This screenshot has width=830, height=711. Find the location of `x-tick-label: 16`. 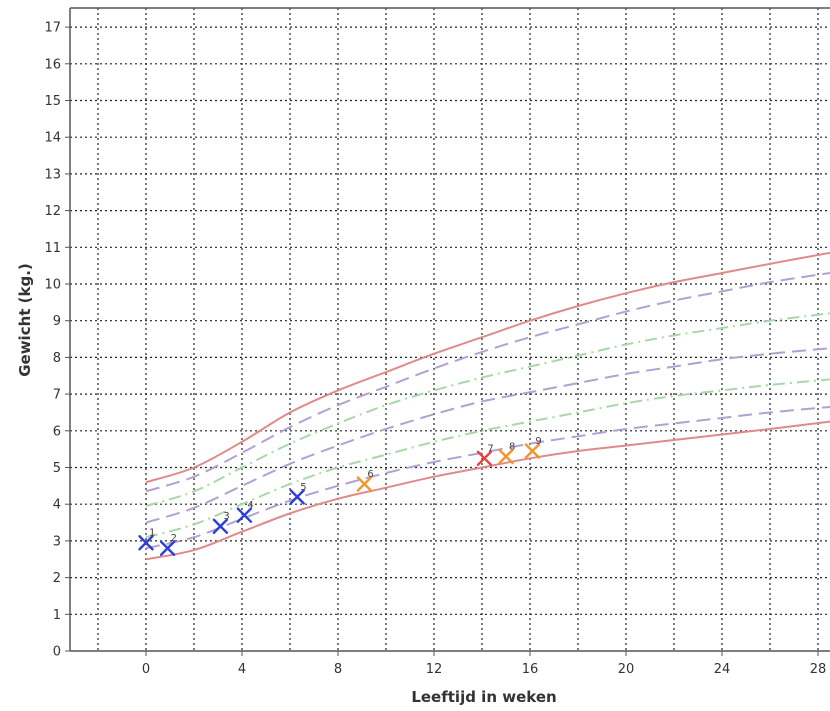

x-tick-label: 16 is located at coordinates (530, 669).